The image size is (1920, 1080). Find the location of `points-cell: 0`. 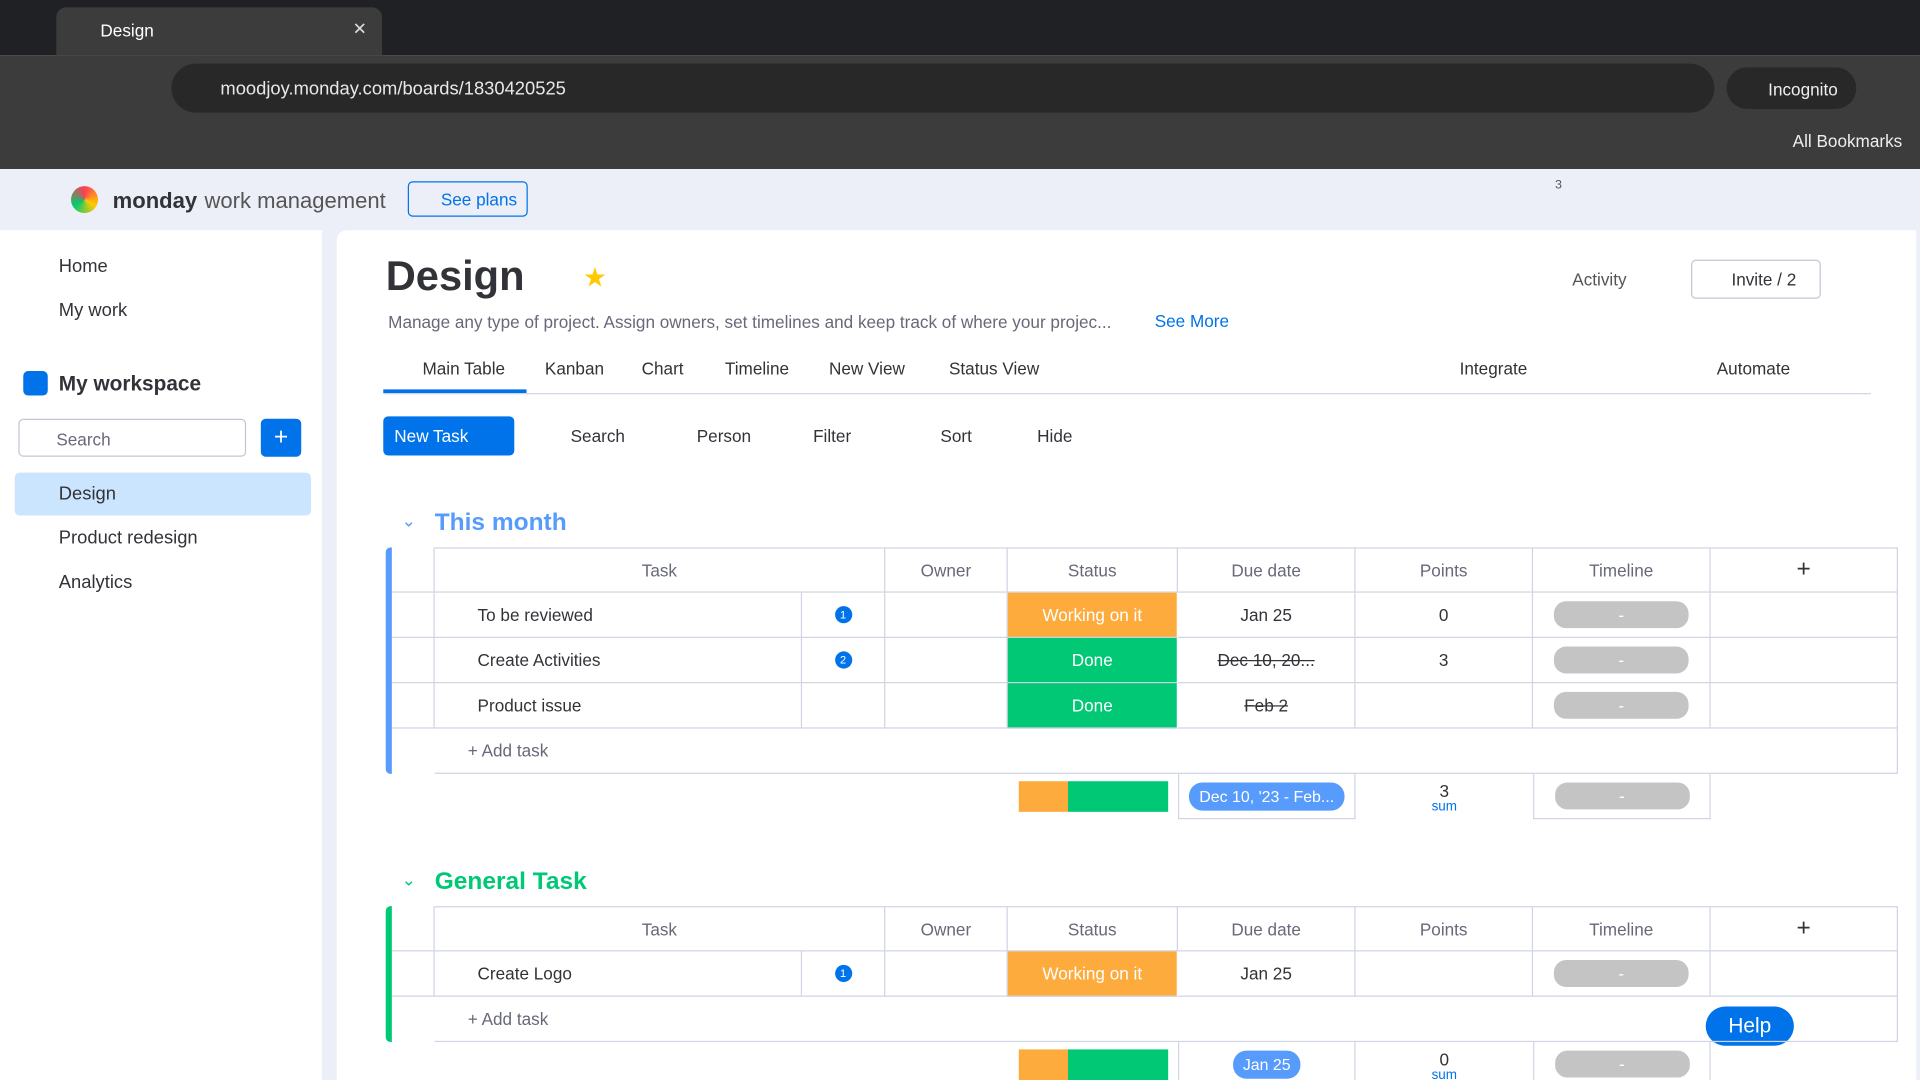

points-cell: 0 is located at coordinates (1444, 615).